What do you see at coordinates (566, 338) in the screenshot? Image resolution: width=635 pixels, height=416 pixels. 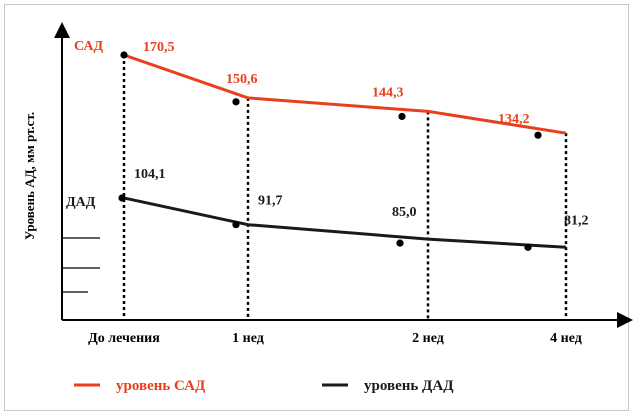 I see `x-tick-label: 4 нед` at bounding box center [566, 338].